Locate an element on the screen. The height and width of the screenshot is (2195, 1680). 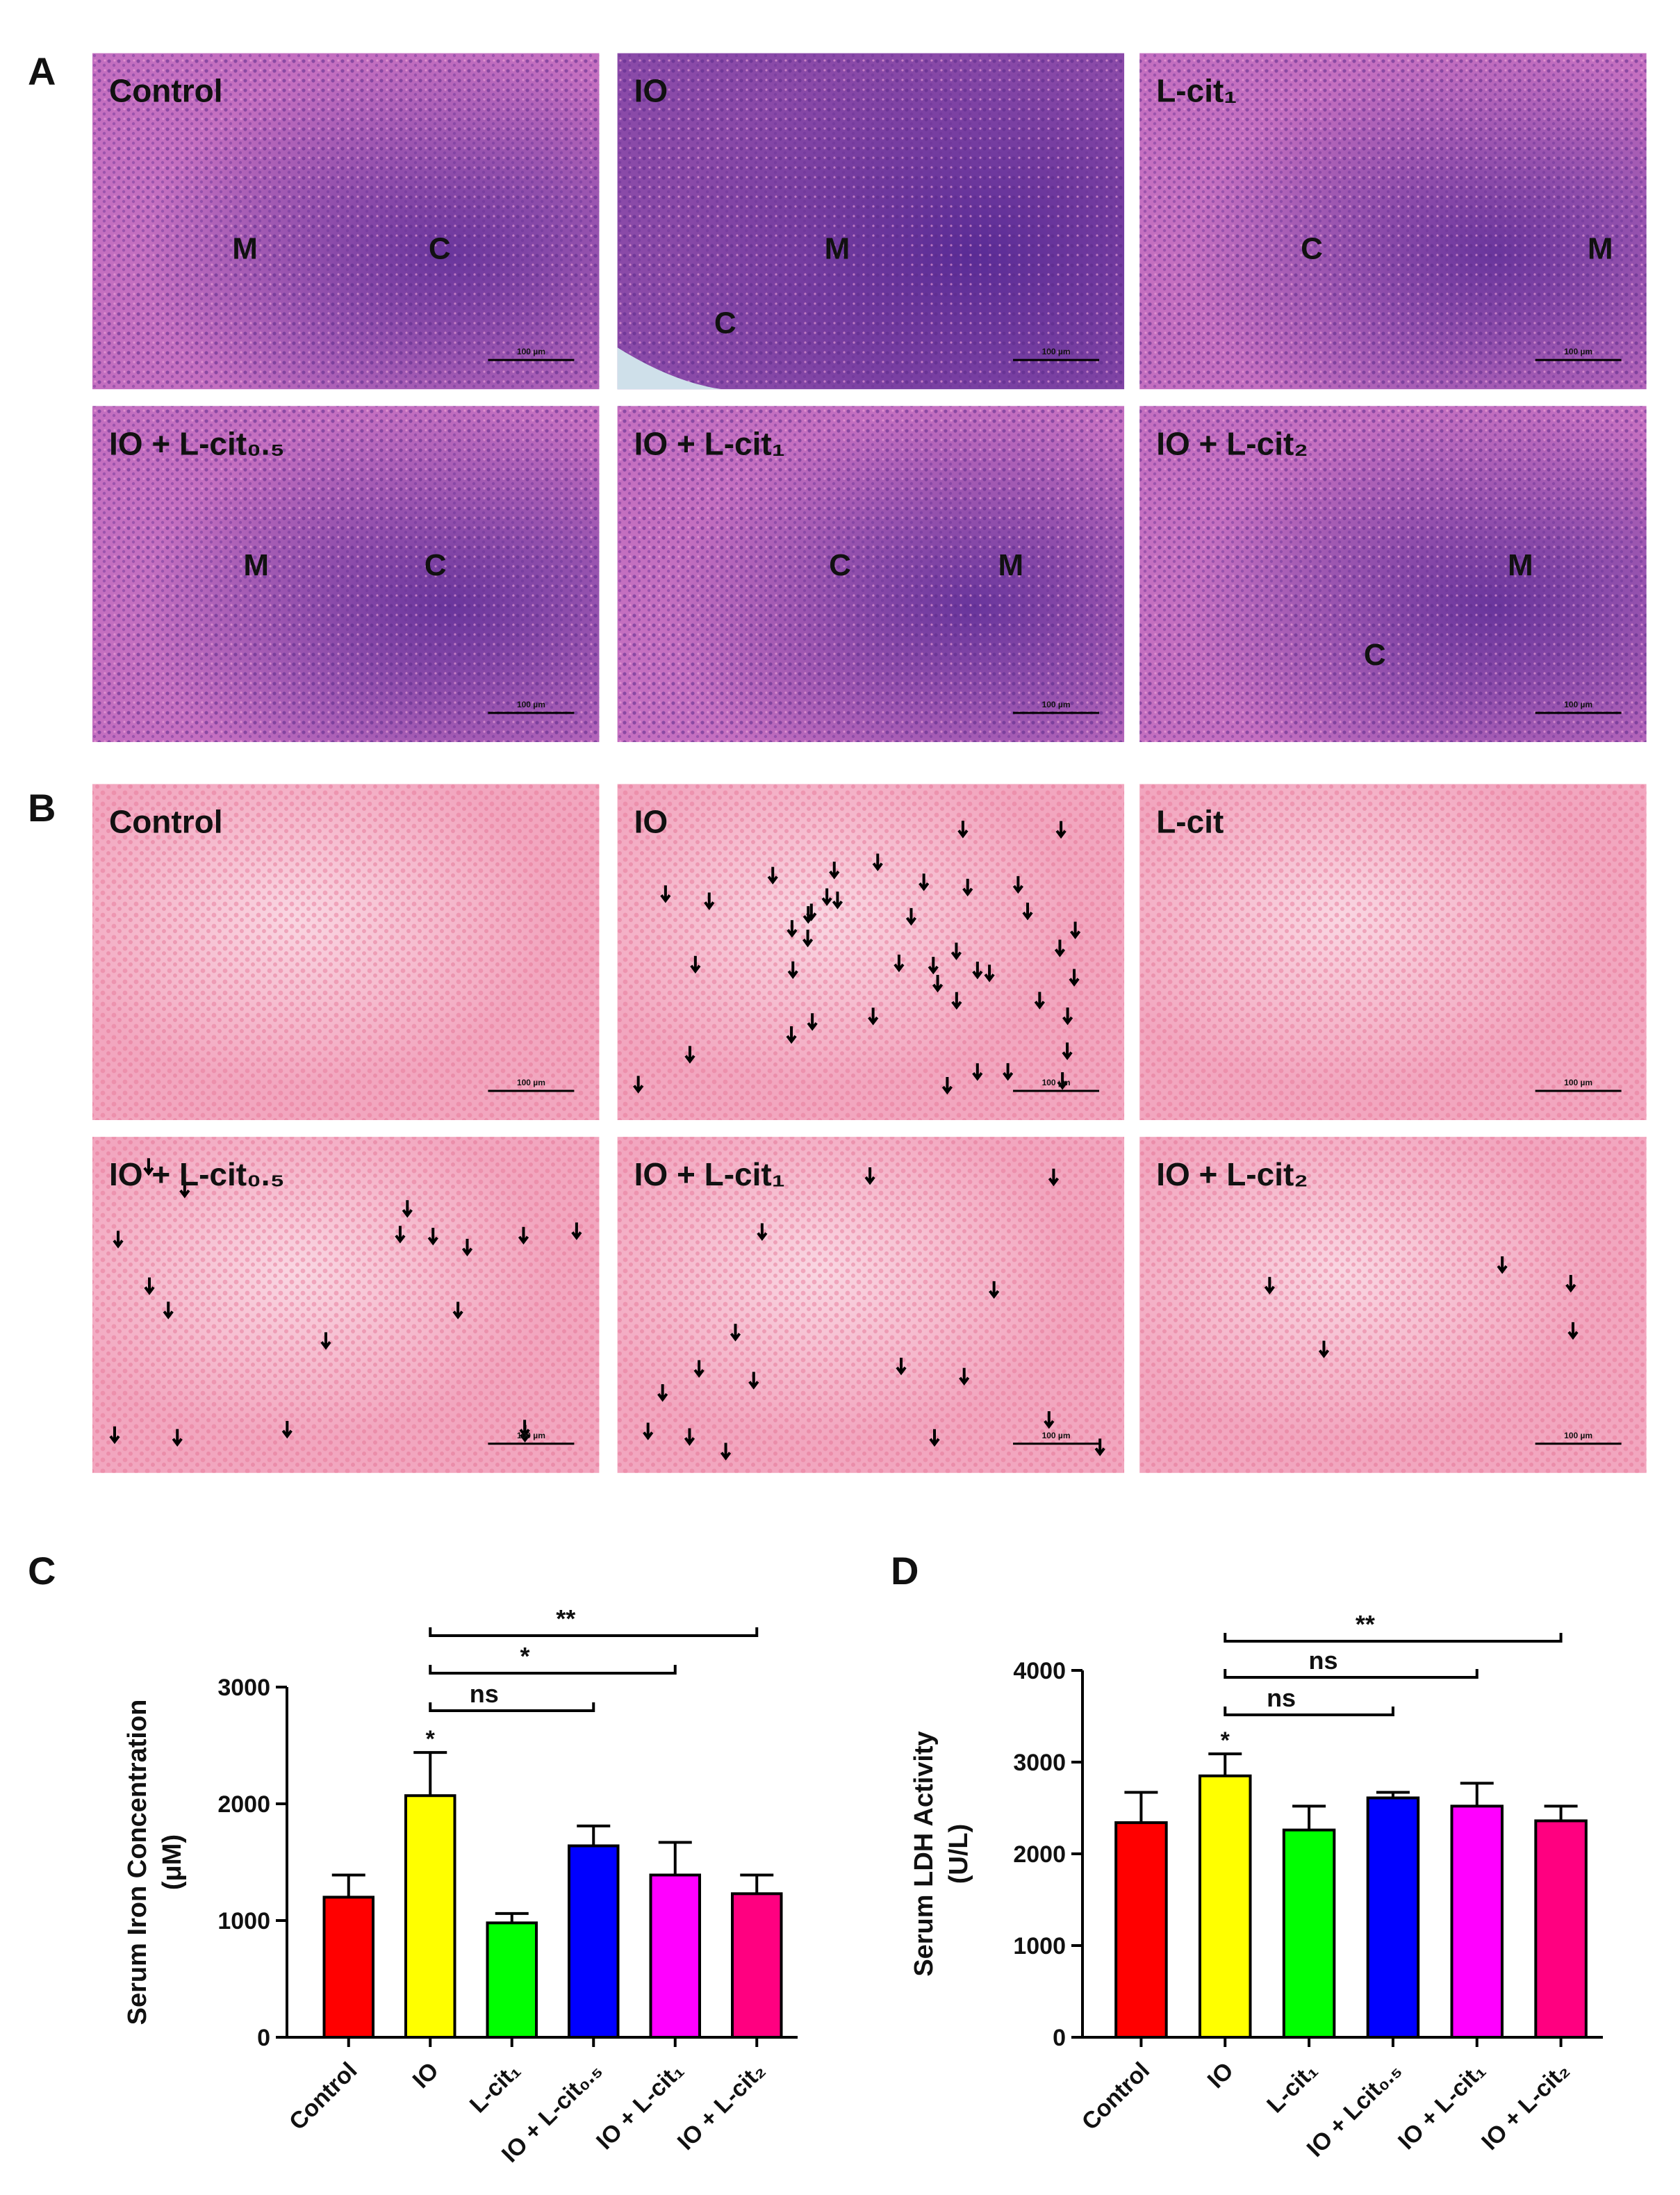
micrograph: IO + L-cit₁ 100 µm is located at coordinates (871, 1305).